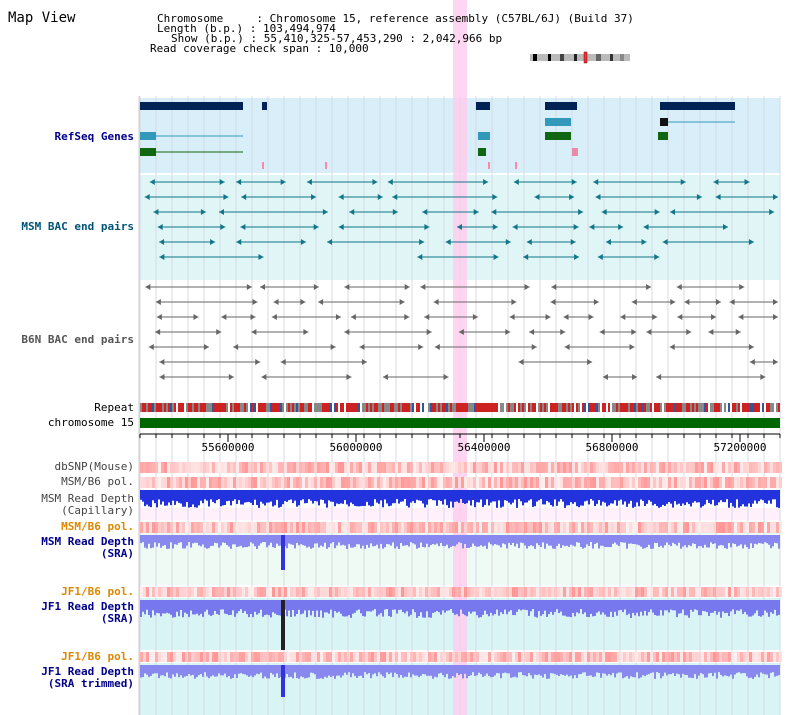 The image size is (800, 715). What do you see at coordinates (97, 526) in the screenshot?
I see `track-label-msm-b6-pol-2: MSM/B6 pol.` at bounding box center [97, 526].